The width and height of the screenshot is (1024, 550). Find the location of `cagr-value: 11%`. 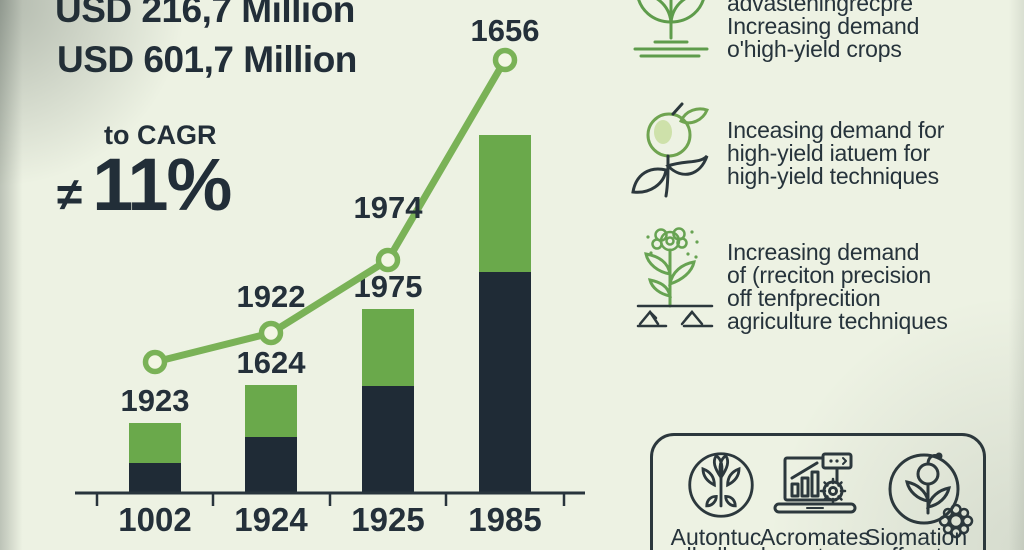

cagr-value: 11% is located at coordinates (162, 184).